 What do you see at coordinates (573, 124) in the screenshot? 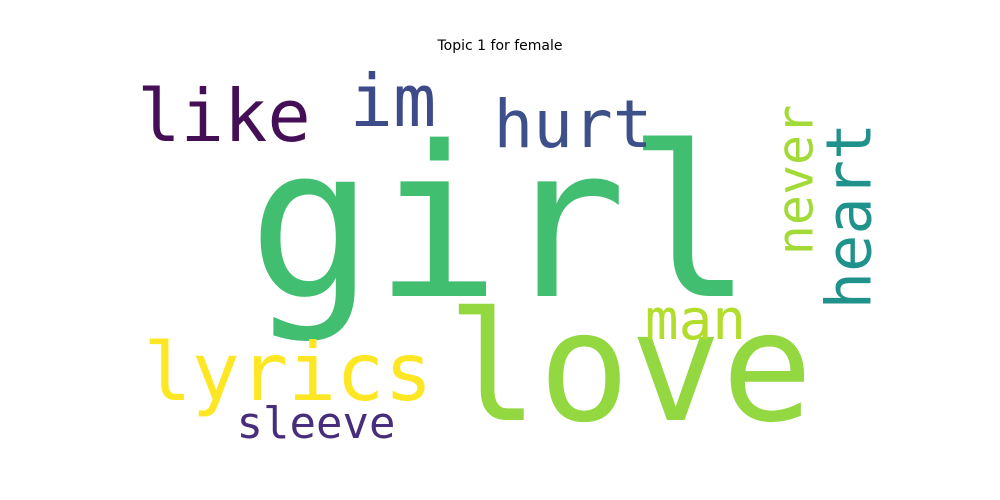
I see `word-hurt: hurt` at bounding box center [573, 124].